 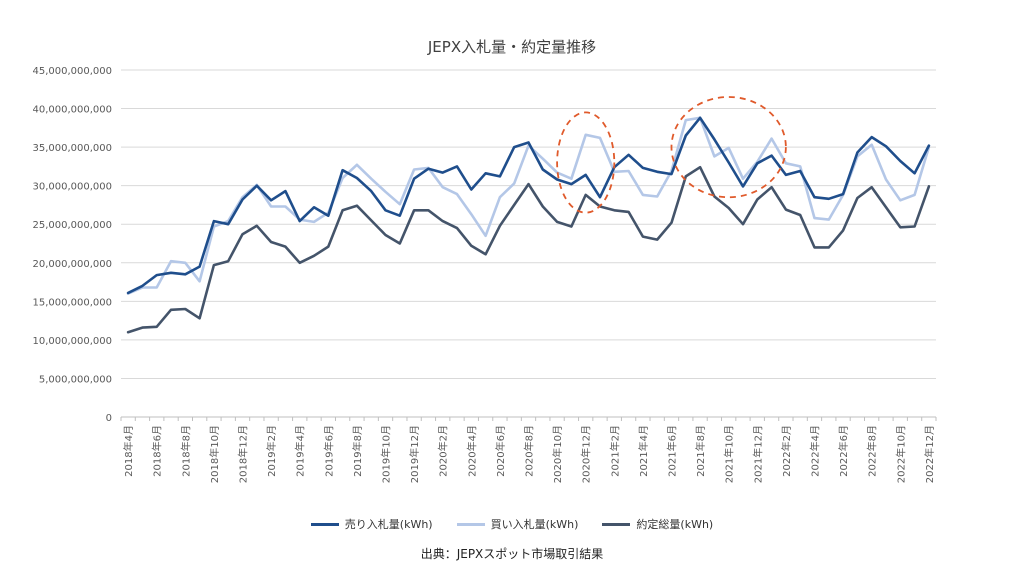 I want to click on y-tick-label: 35,000,000,000, so click(x=72, y=148).